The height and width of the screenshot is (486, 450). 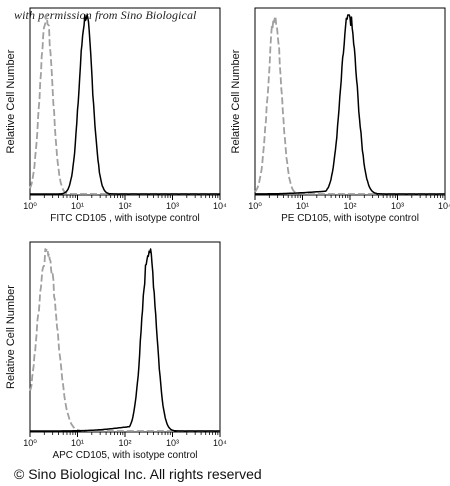 I want to click on x-axis-label: APC CD105, with isotype control, so click(x=124, y=455).